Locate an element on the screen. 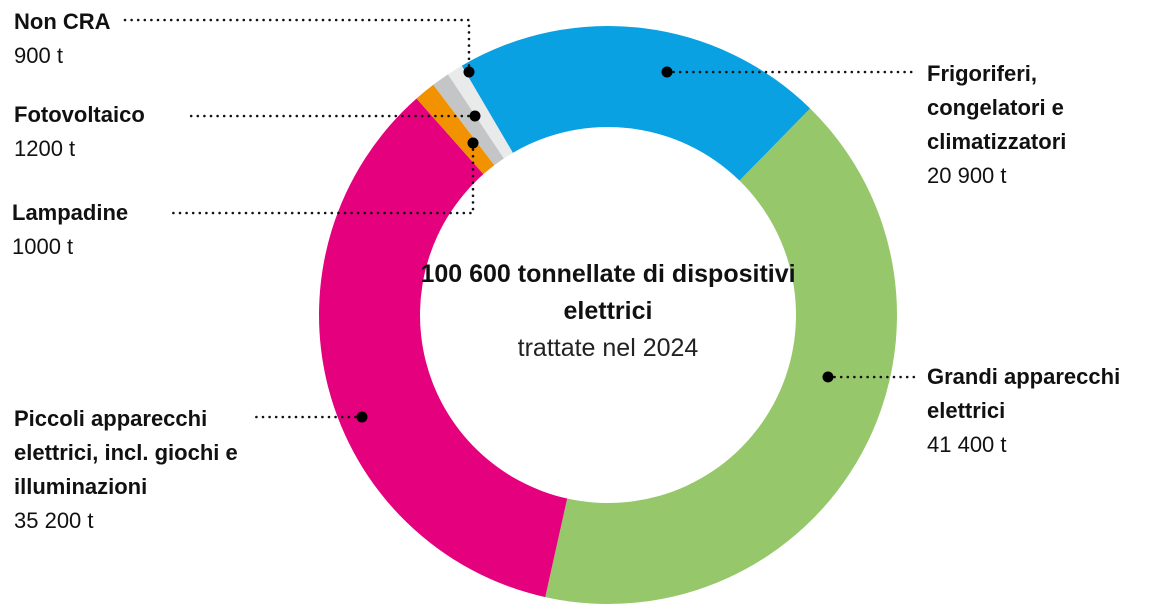  chart-subtitle: trattate nel 2024 is located at coordinates (608, 348).